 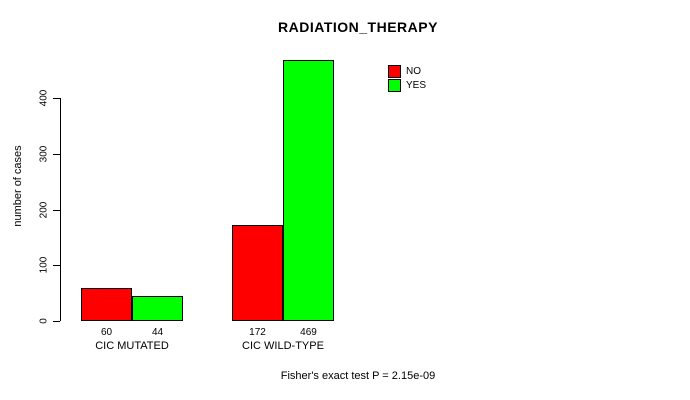 What do you see at coordinates (257, 332) in the screenshot?
I see `bar-value-label: 172` at bounding box center [257, 332].